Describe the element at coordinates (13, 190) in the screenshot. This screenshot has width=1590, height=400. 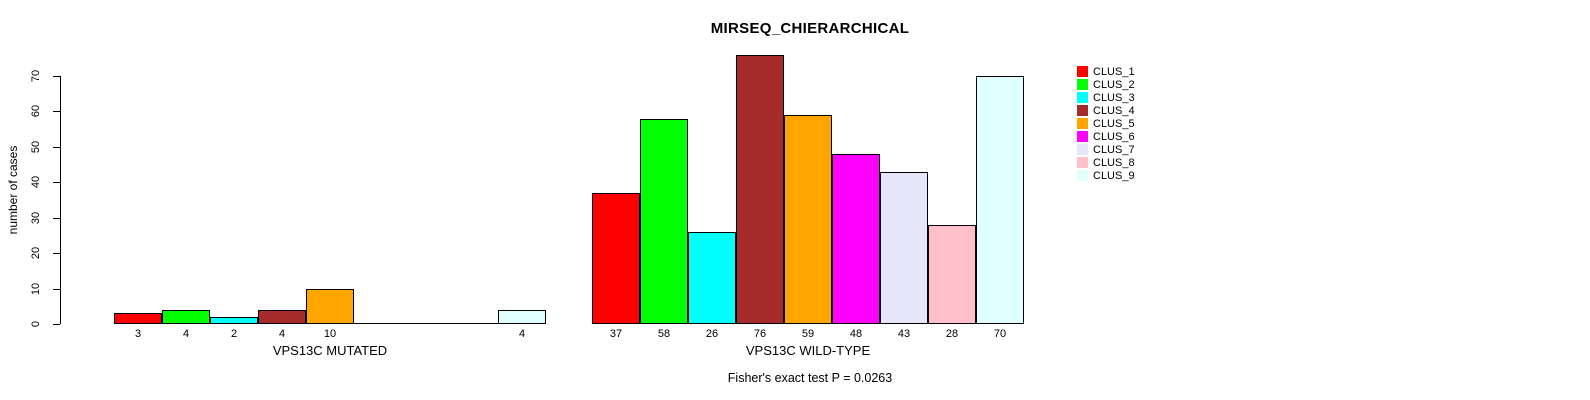
I see `y-axis-label: number of cases` at that location.